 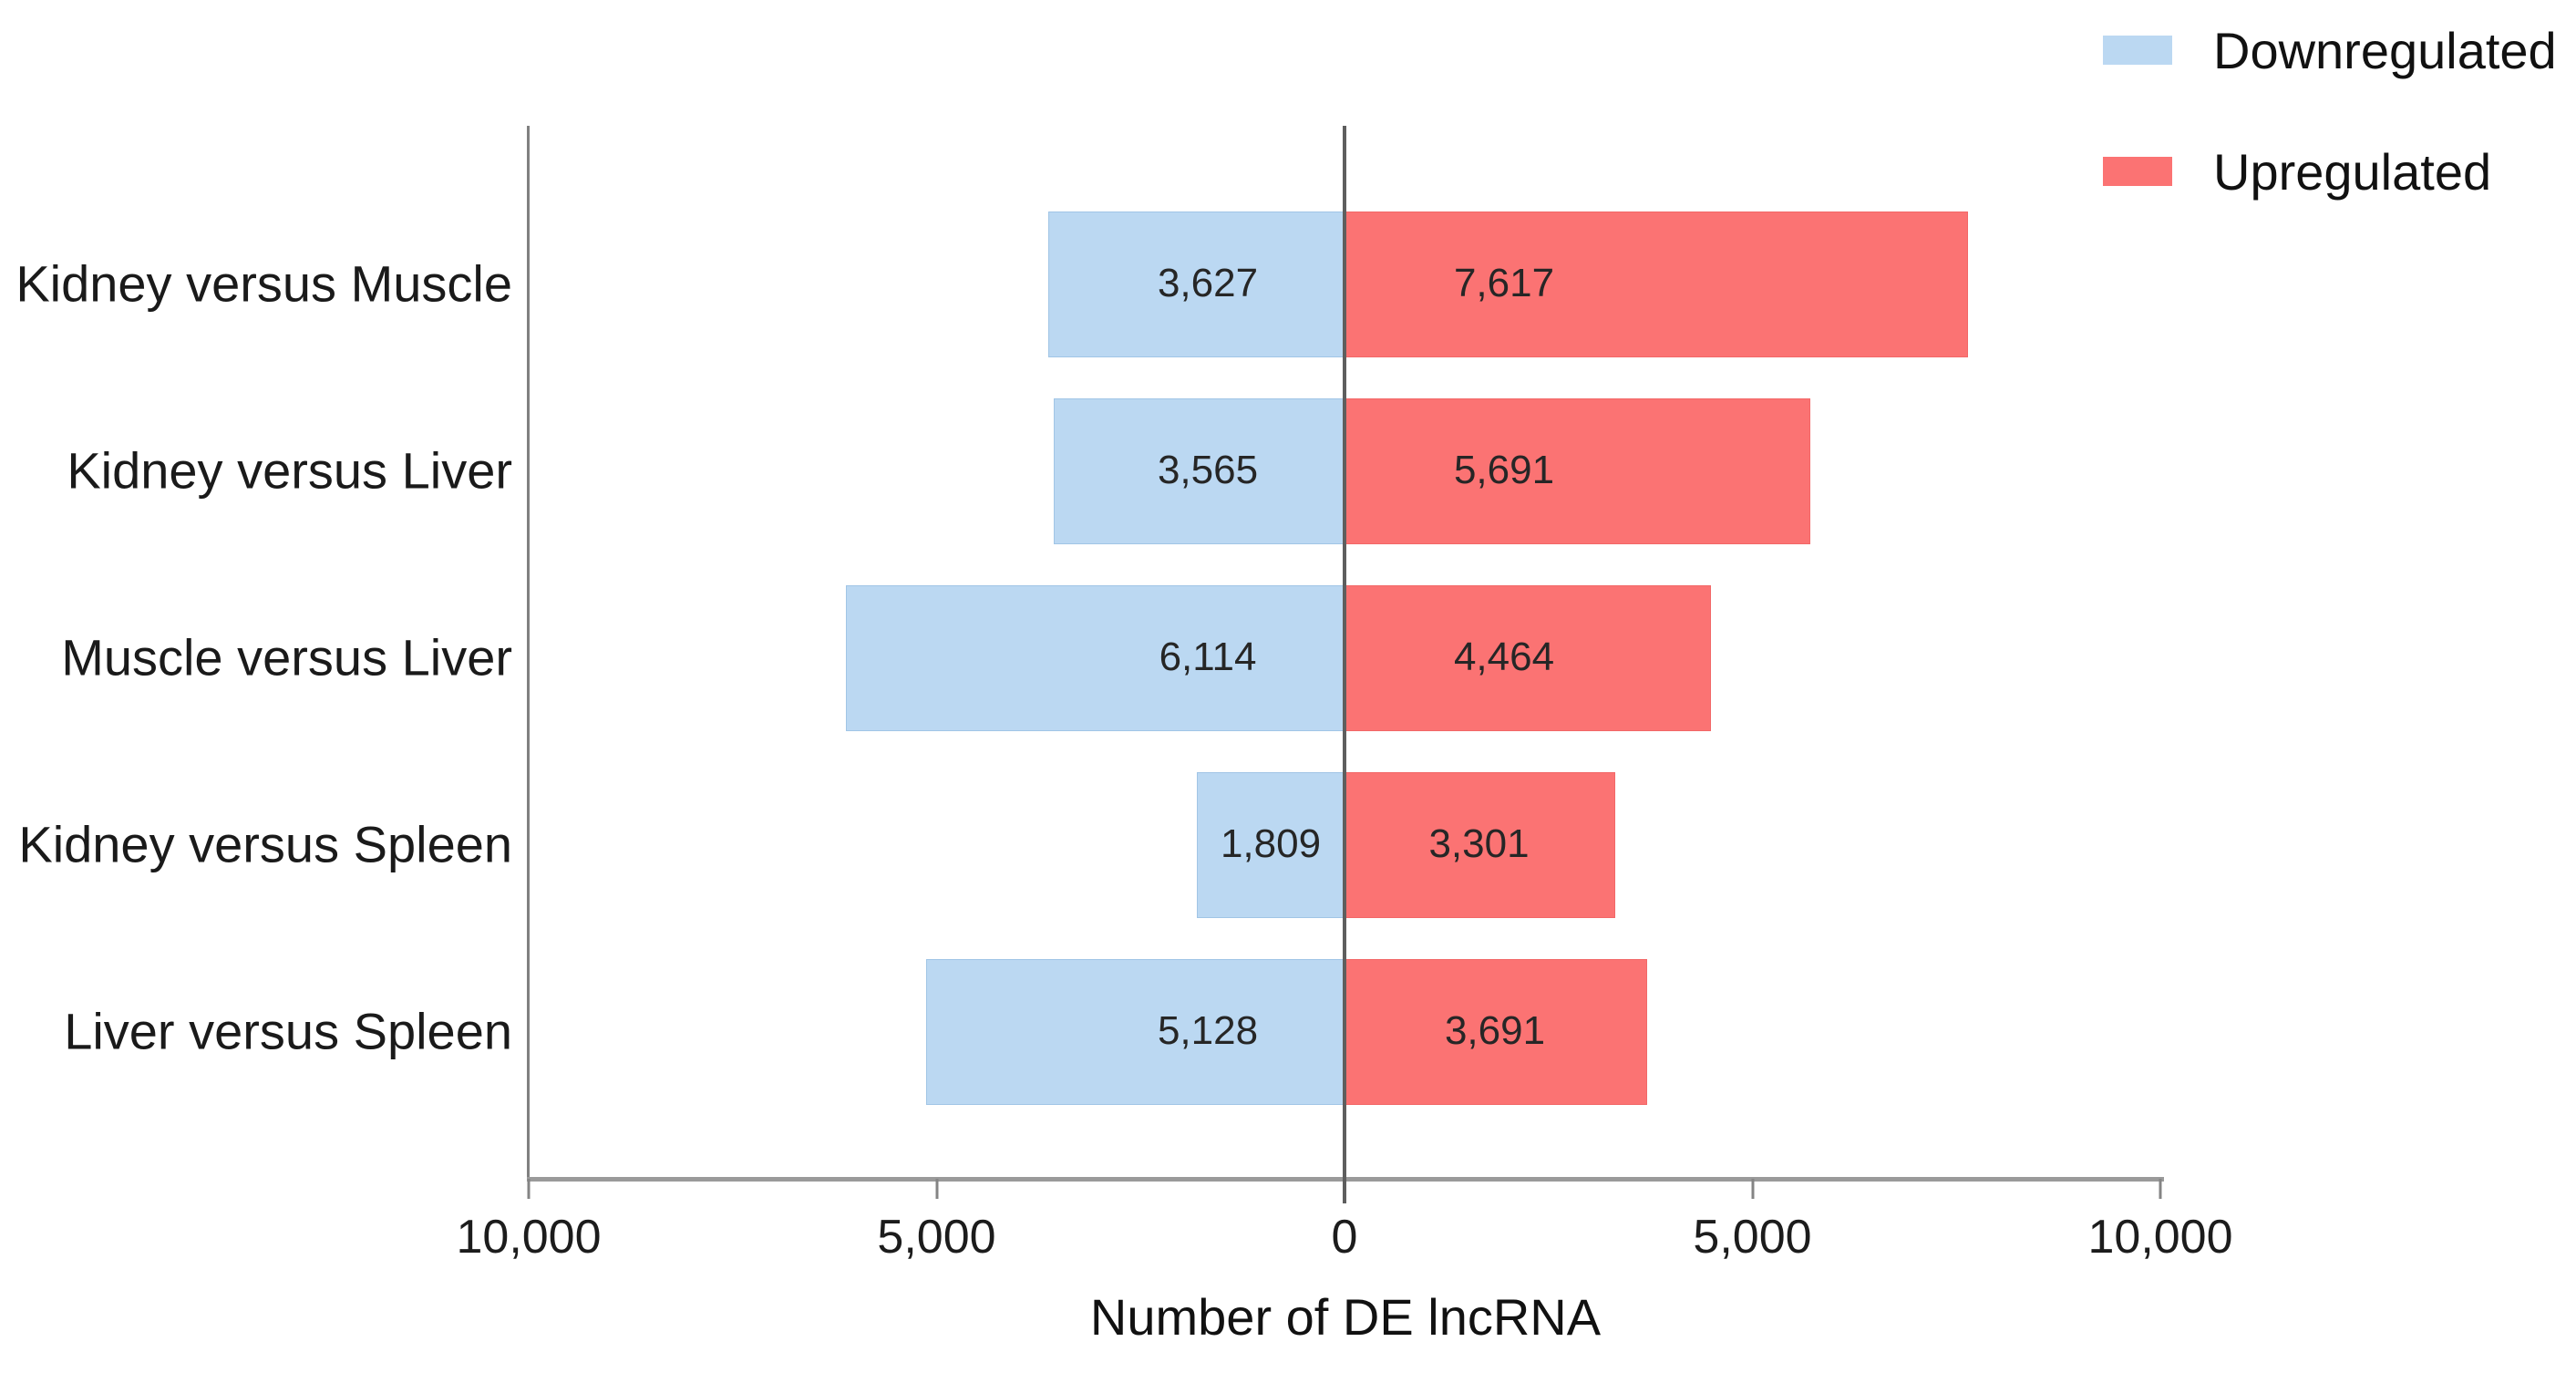 What do you see at coordinates (2160, 1237) in the screenshot?
I see `x-tick-label-10-000-4: 10,000` at bounding box center [2160, 1237].